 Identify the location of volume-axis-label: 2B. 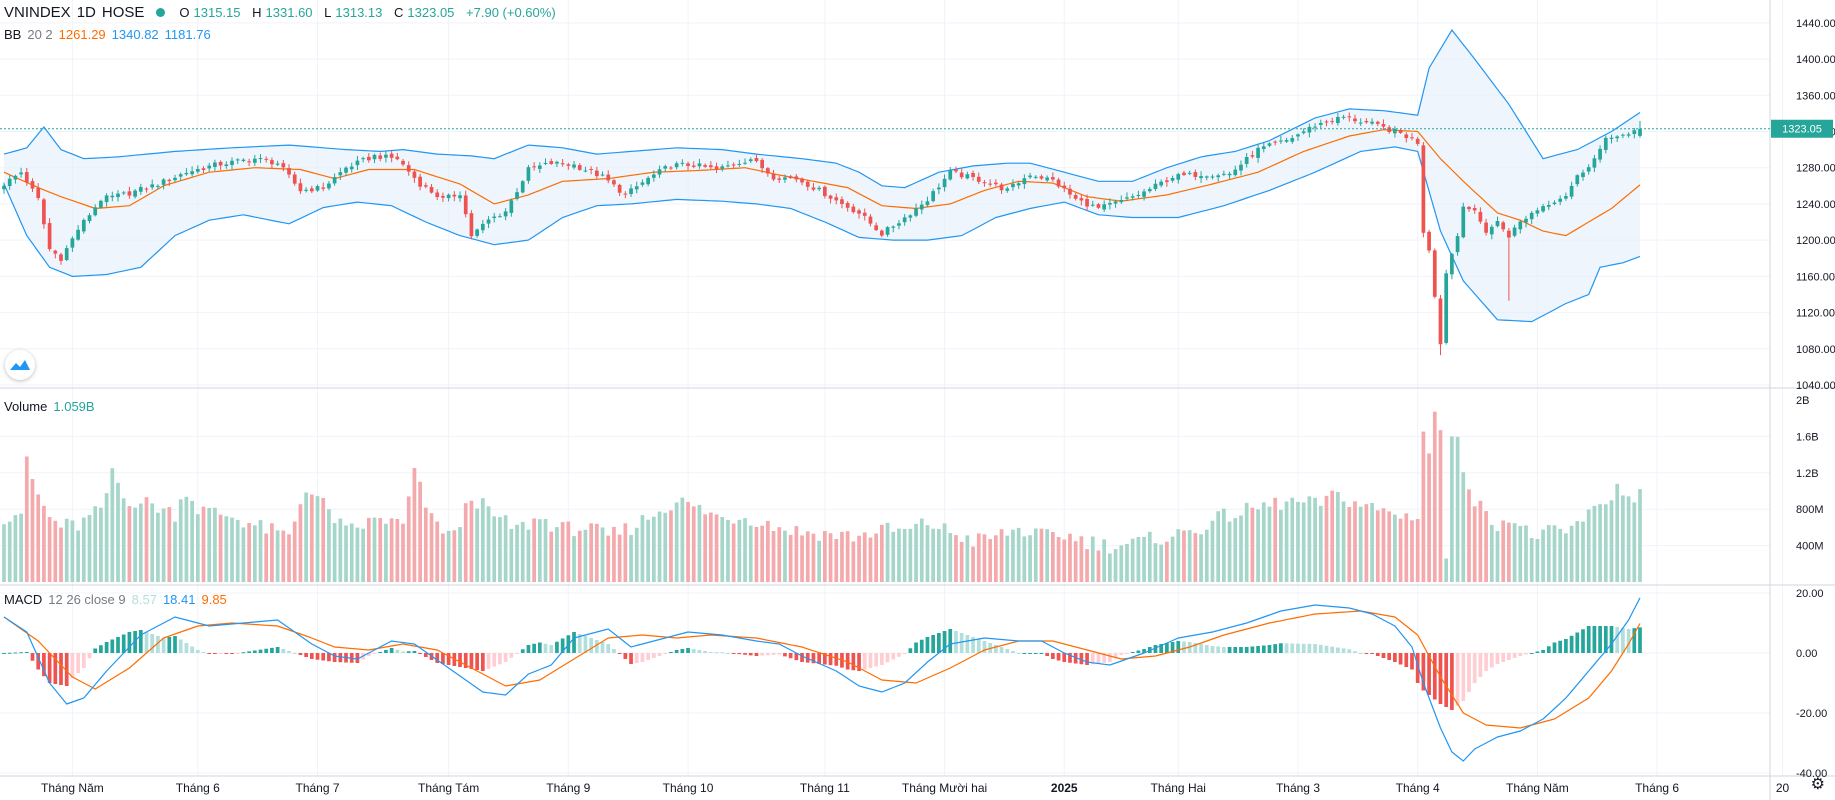
(1802, 401).